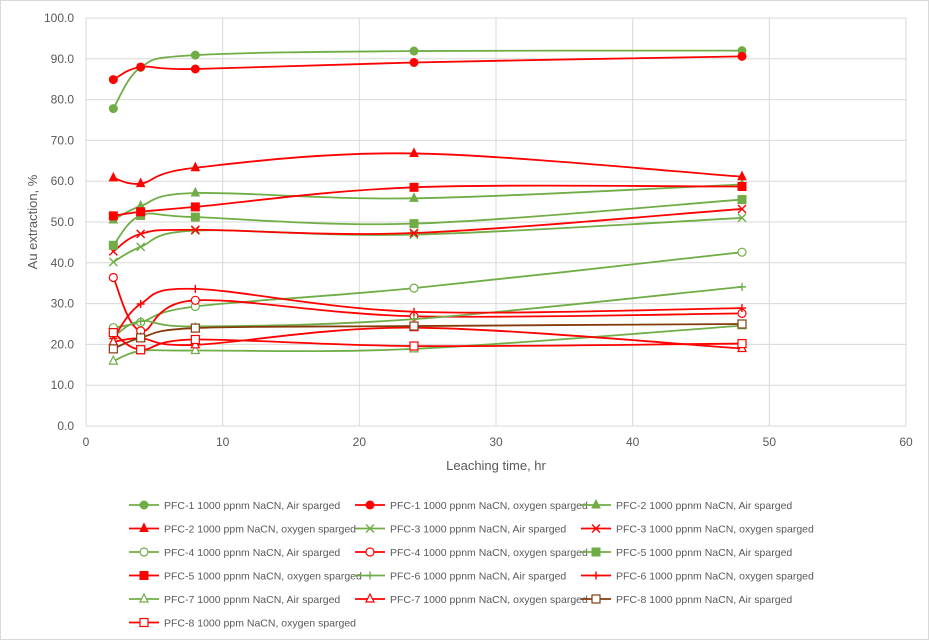  I want to click on y-tick-label: 40.0, so click(63, 263).